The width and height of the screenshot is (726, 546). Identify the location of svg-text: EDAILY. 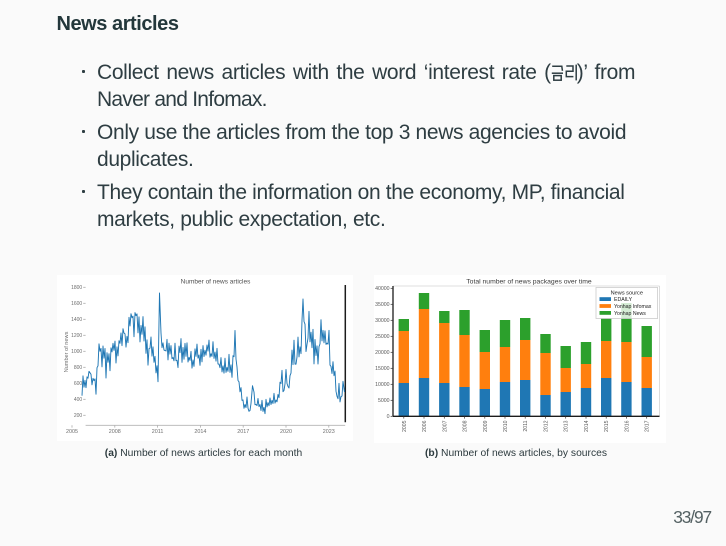
(623, 300).